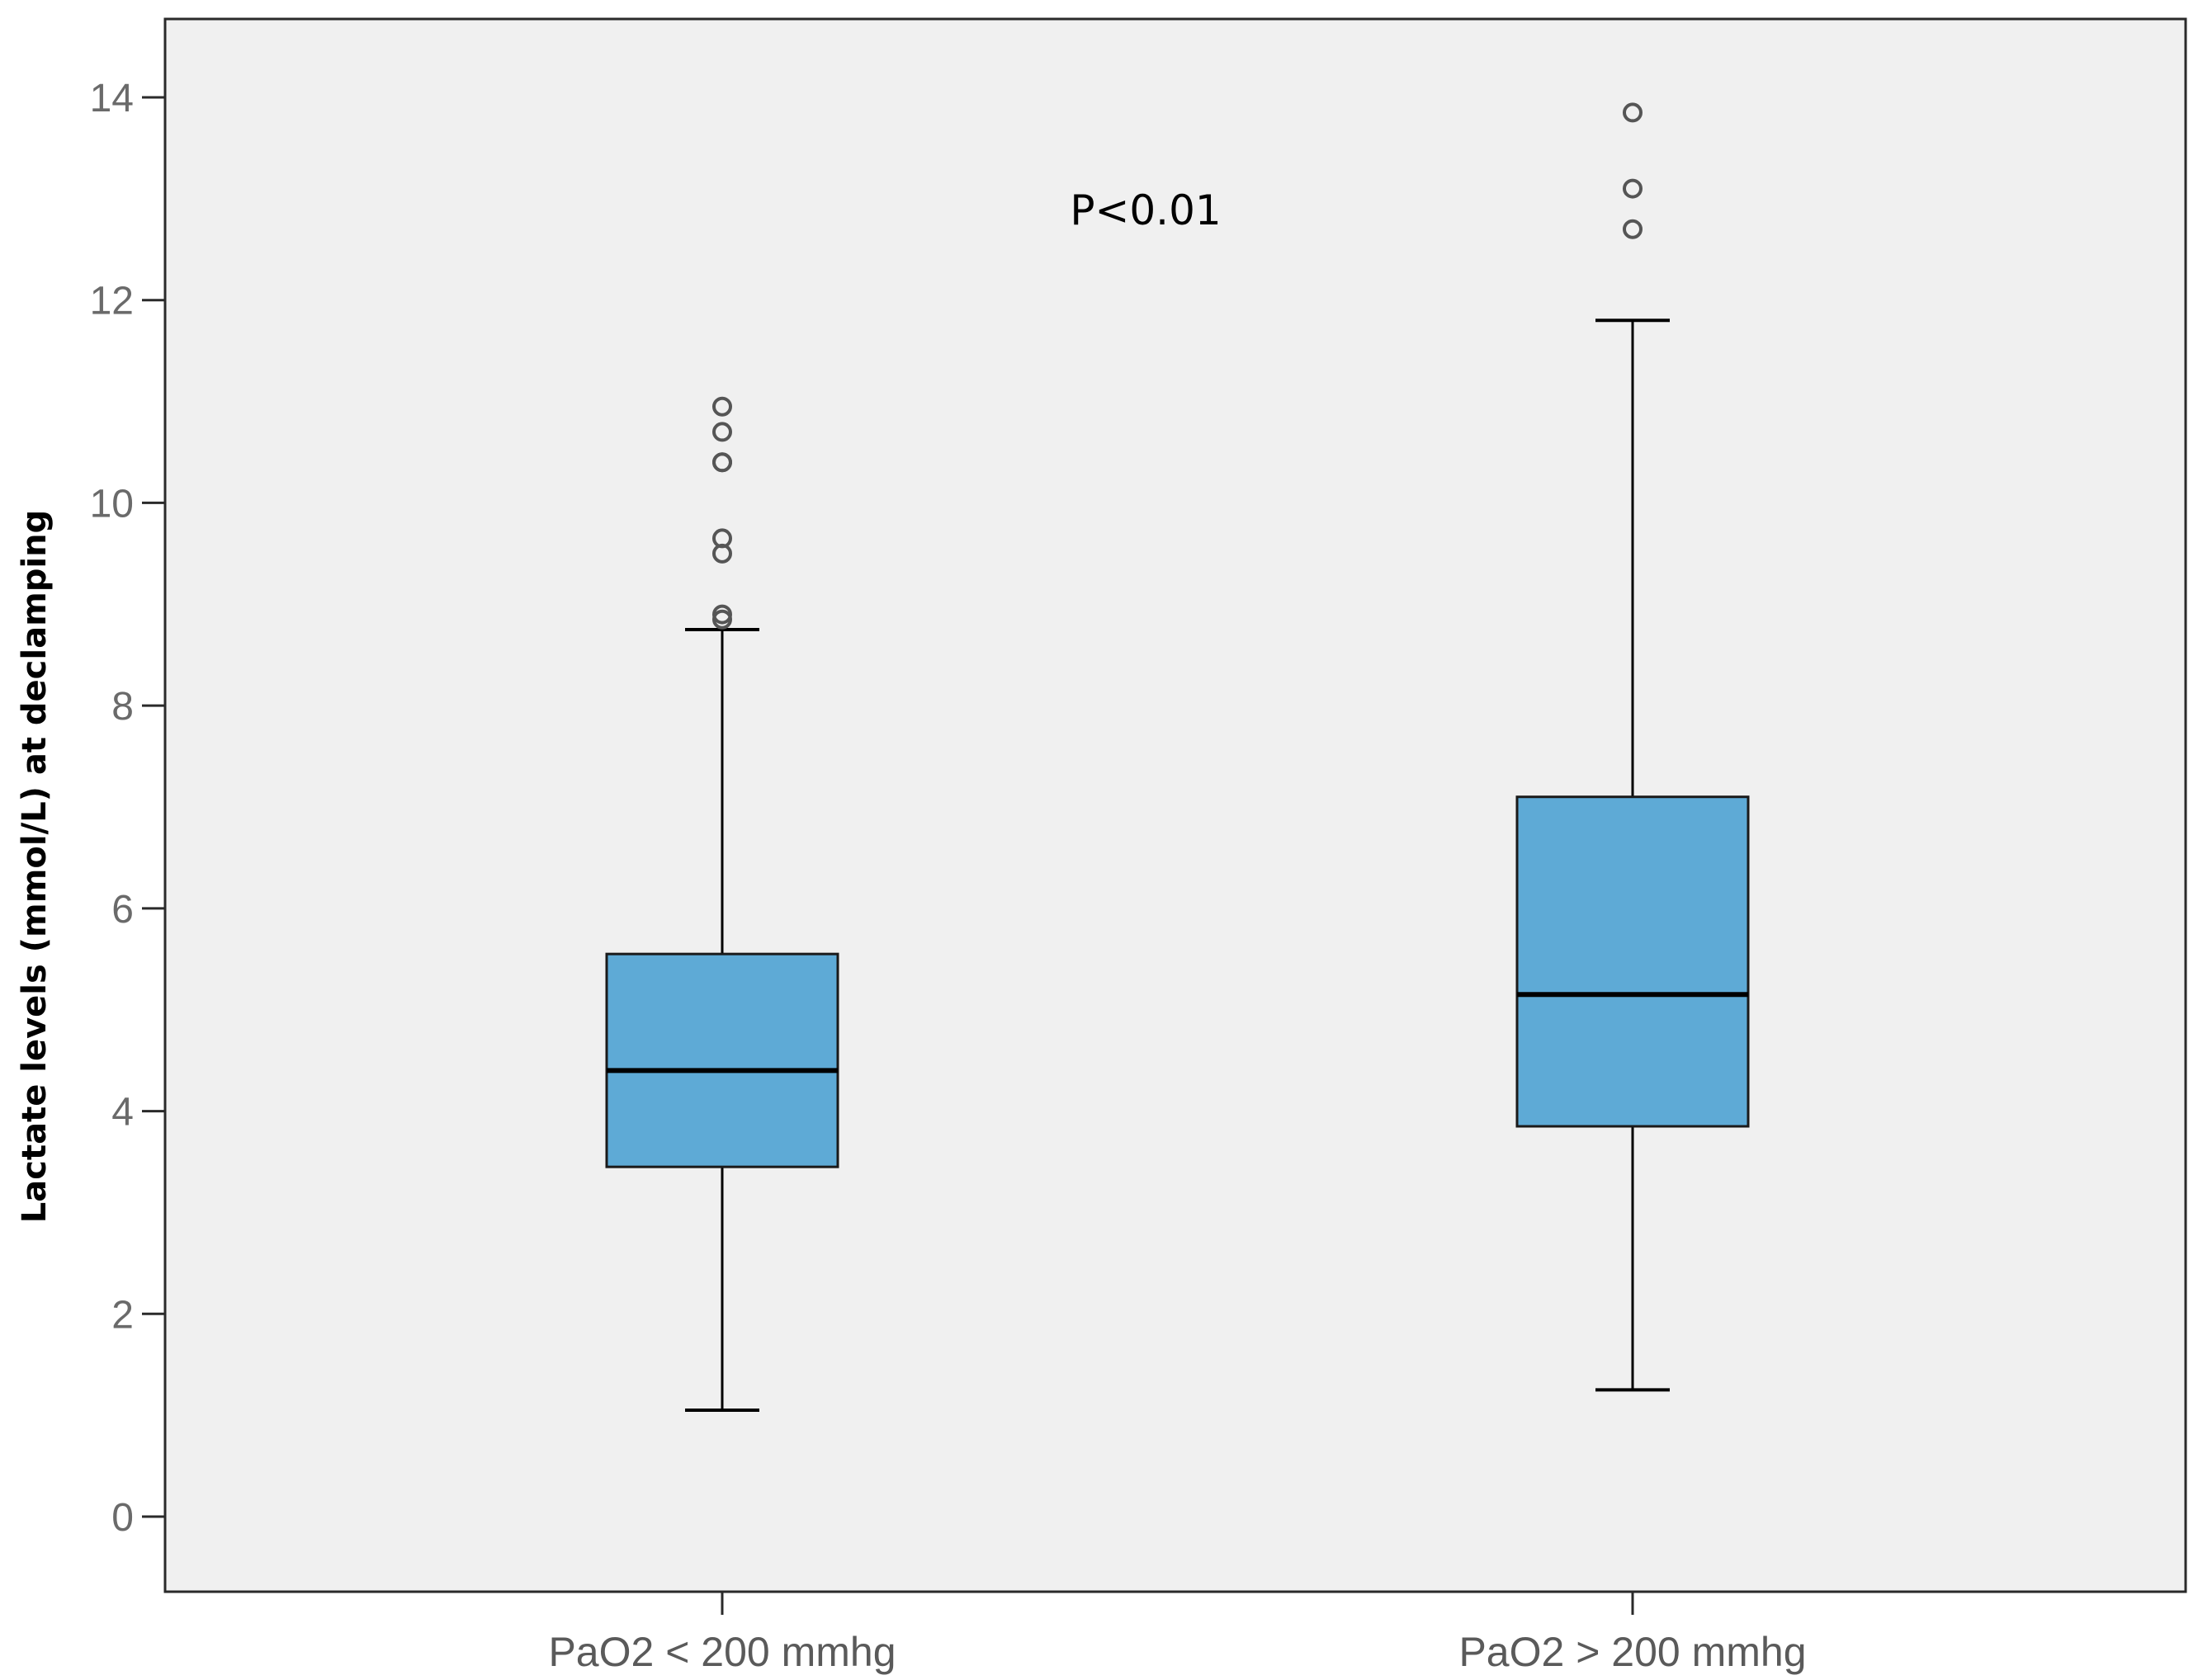 This screenshot has height=1680, width=2198. I want to click on y-tick-label: 12, so click(112, 301).